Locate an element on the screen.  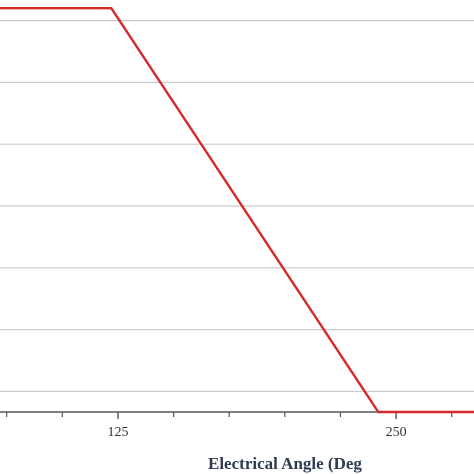
x-axis-title: Electrical Angle (Deg is located at coordinates (285, 463).